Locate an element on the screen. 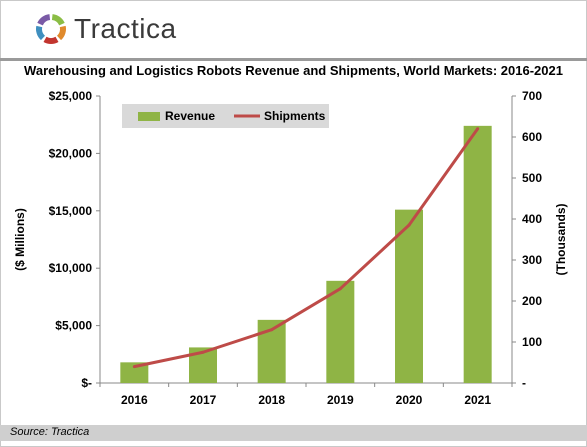  source-note: Source: Tractica is located at coordinates (50, 432).